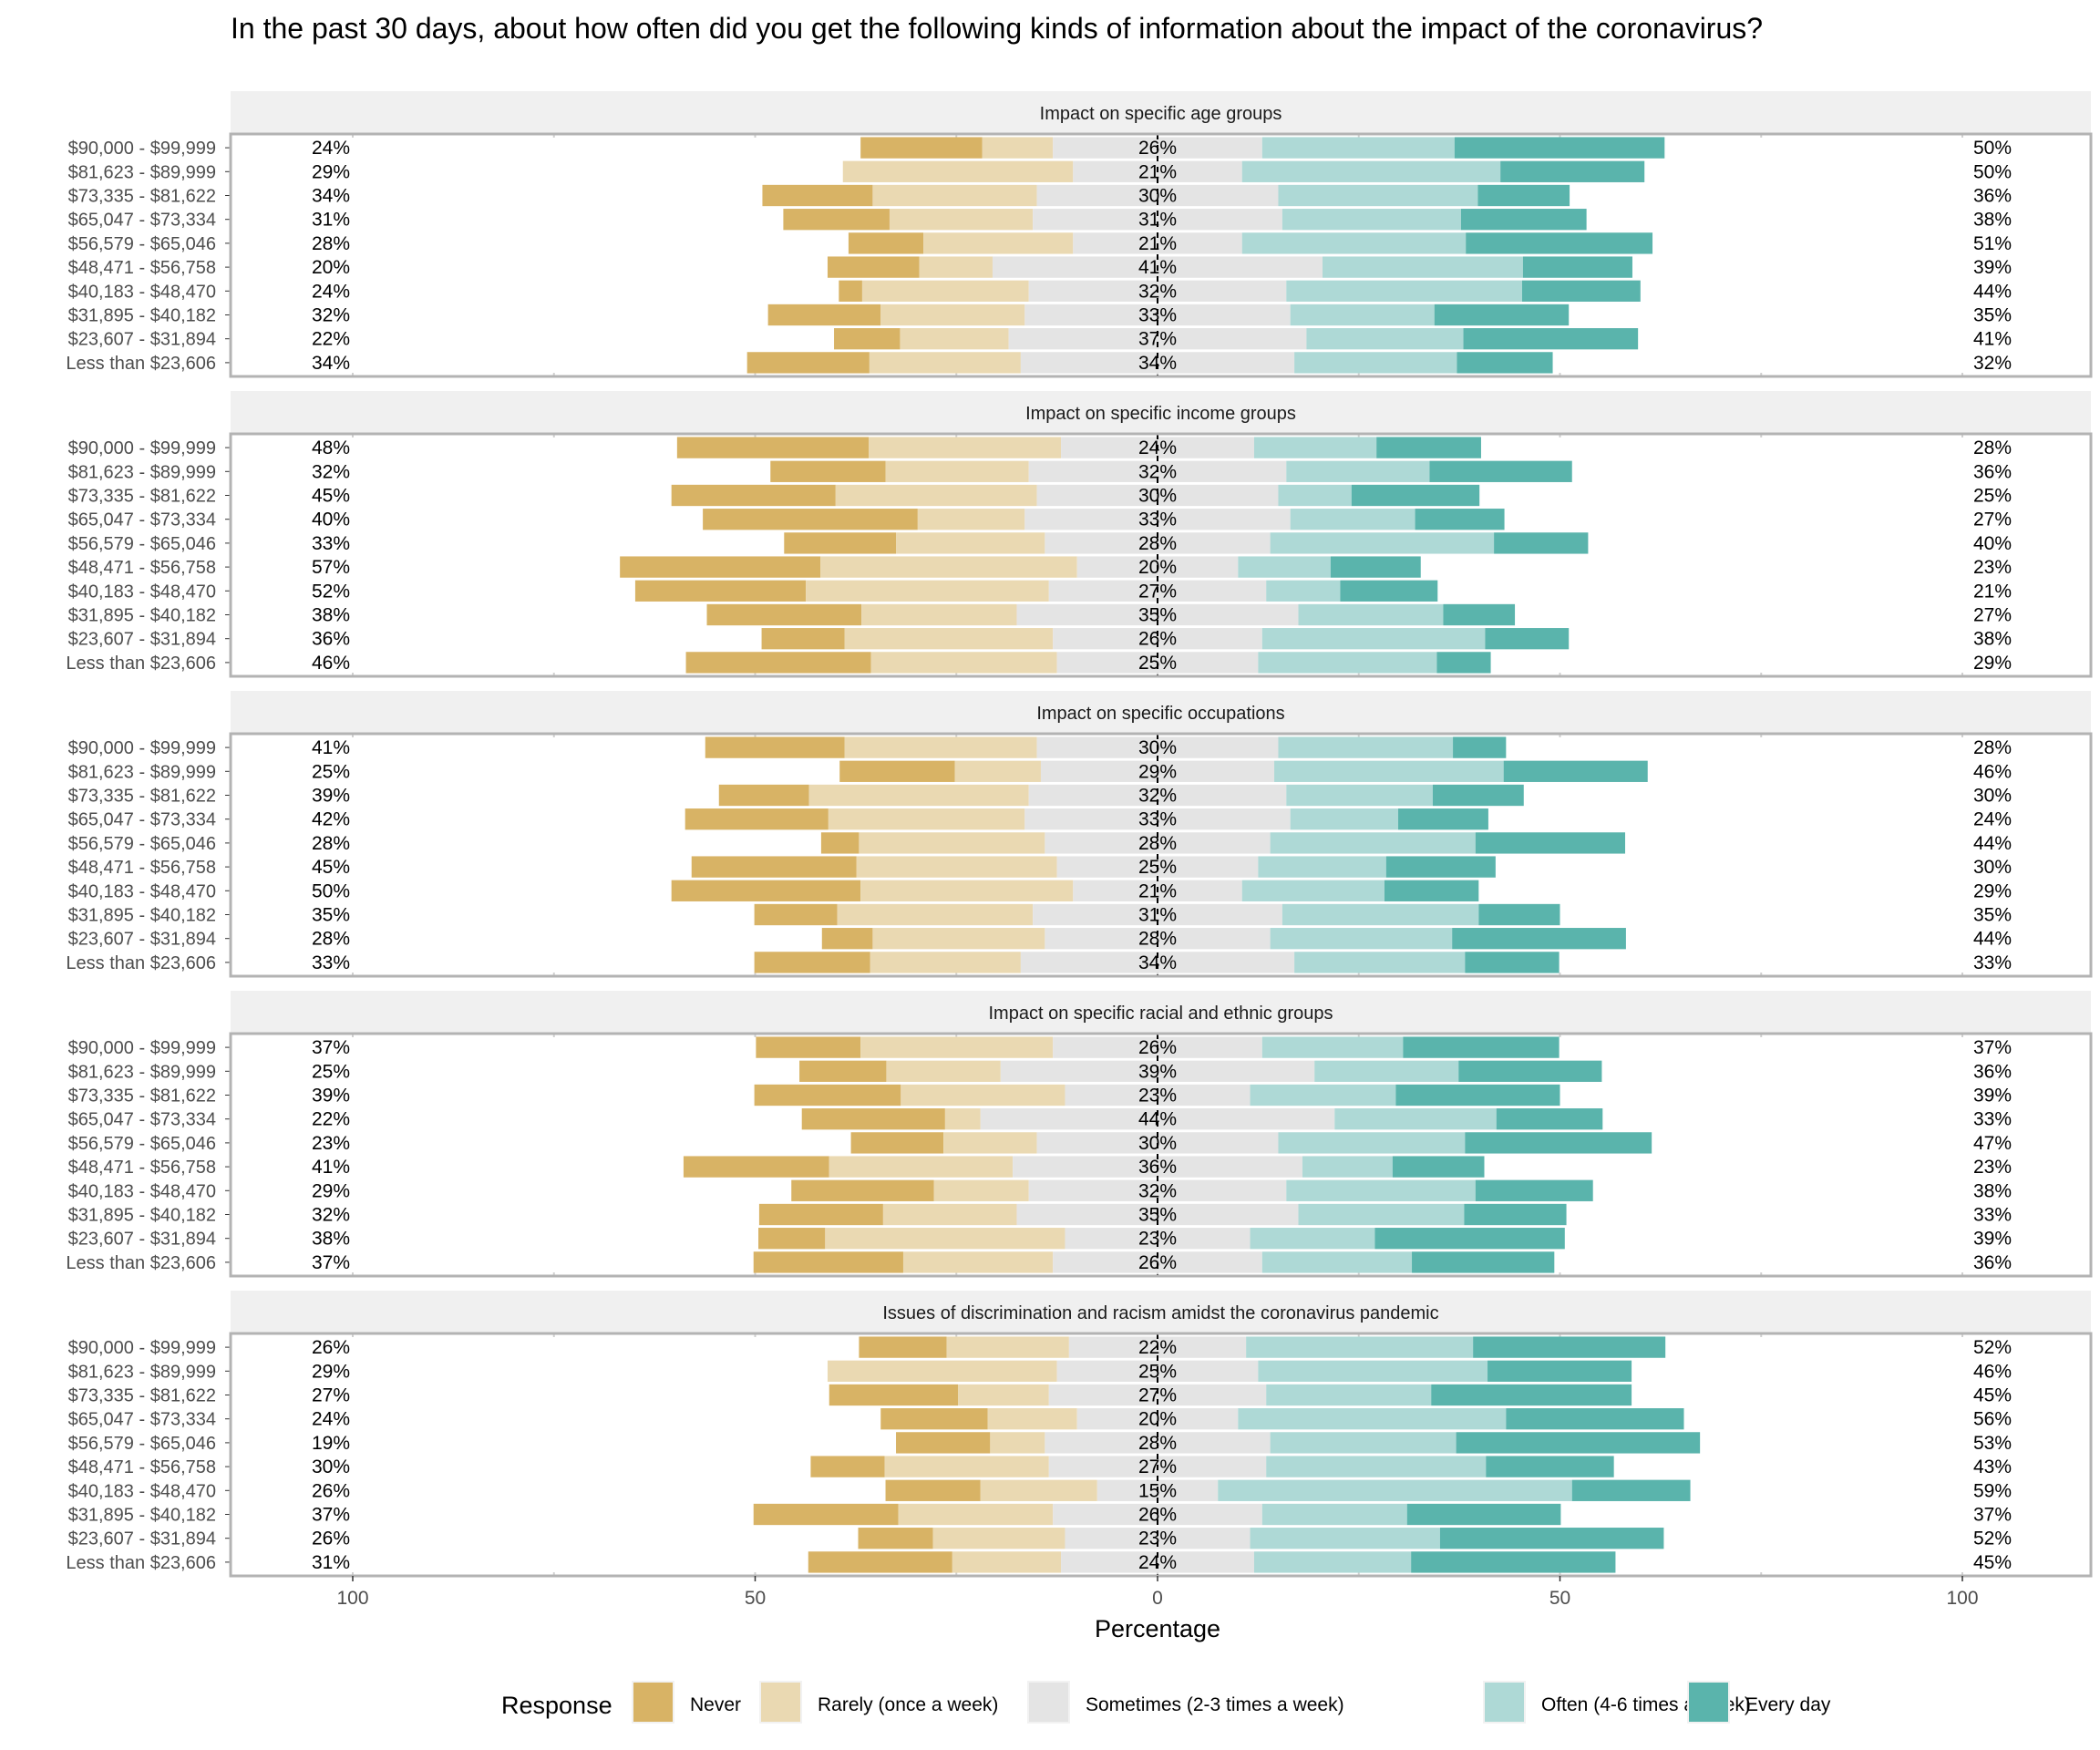  Describe the element at coordinates (1040, 591) in the screenshot. I see `bar-row: 52% 27% 21%$40,183 - $48,470` at that location.